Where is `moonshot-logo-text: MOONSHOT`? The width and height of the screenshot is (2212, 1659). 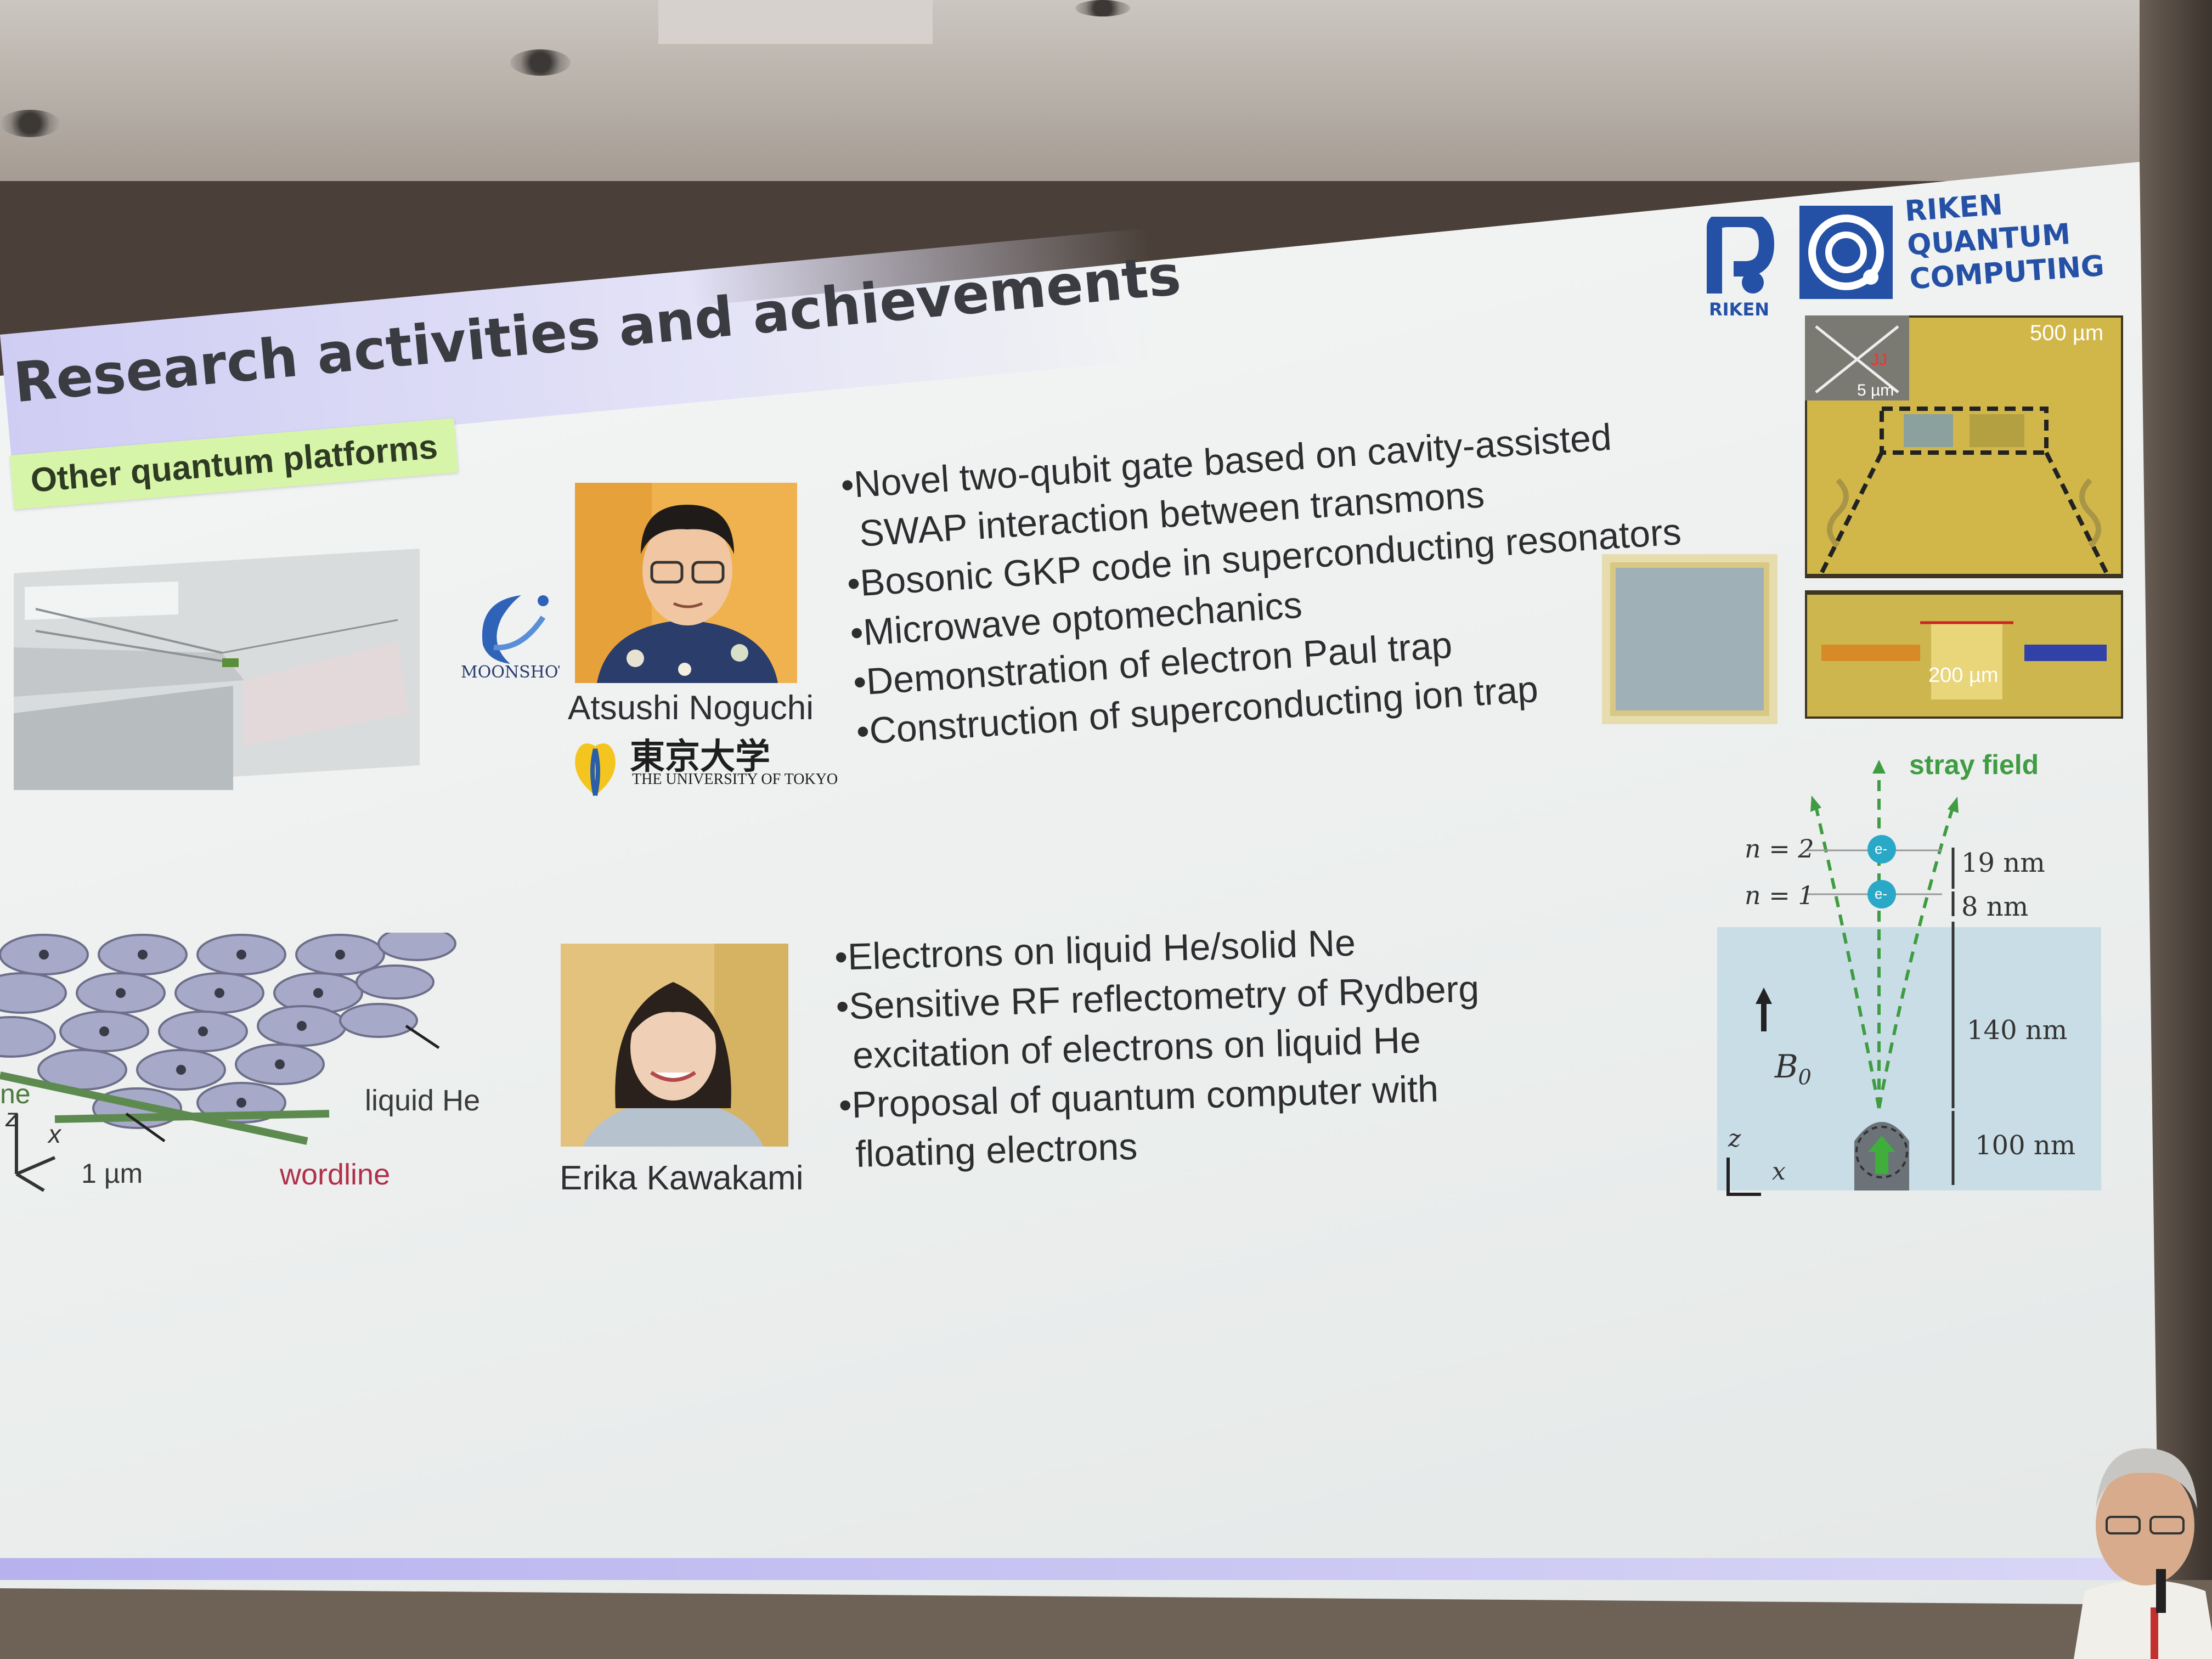 moonshot-logo-text: MOONSHOT is located at coordinates (510, 672).